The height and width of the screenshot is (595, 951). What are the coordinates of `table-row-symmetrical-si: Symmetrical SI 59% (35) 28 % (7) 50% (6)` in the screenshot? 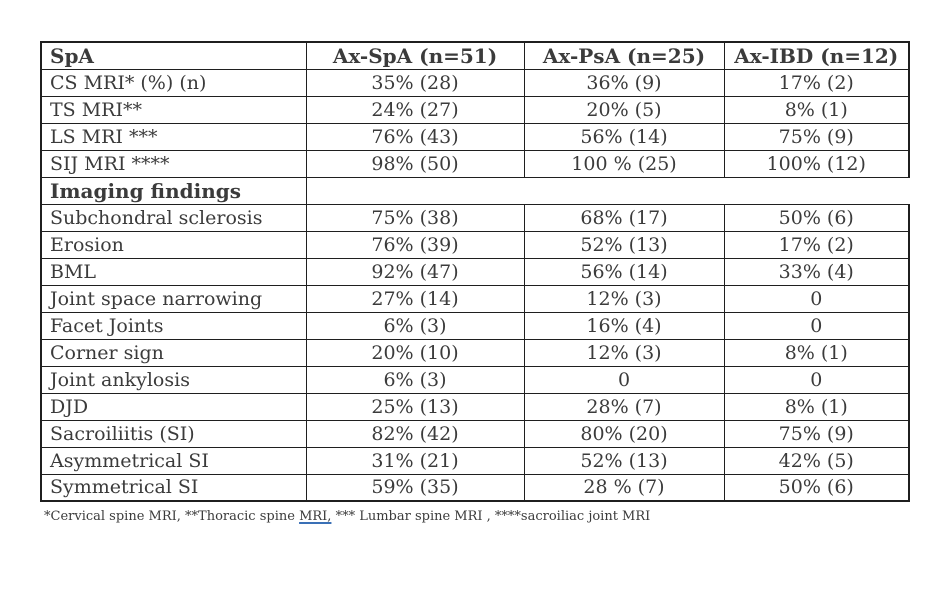 It's located at (475, 487).